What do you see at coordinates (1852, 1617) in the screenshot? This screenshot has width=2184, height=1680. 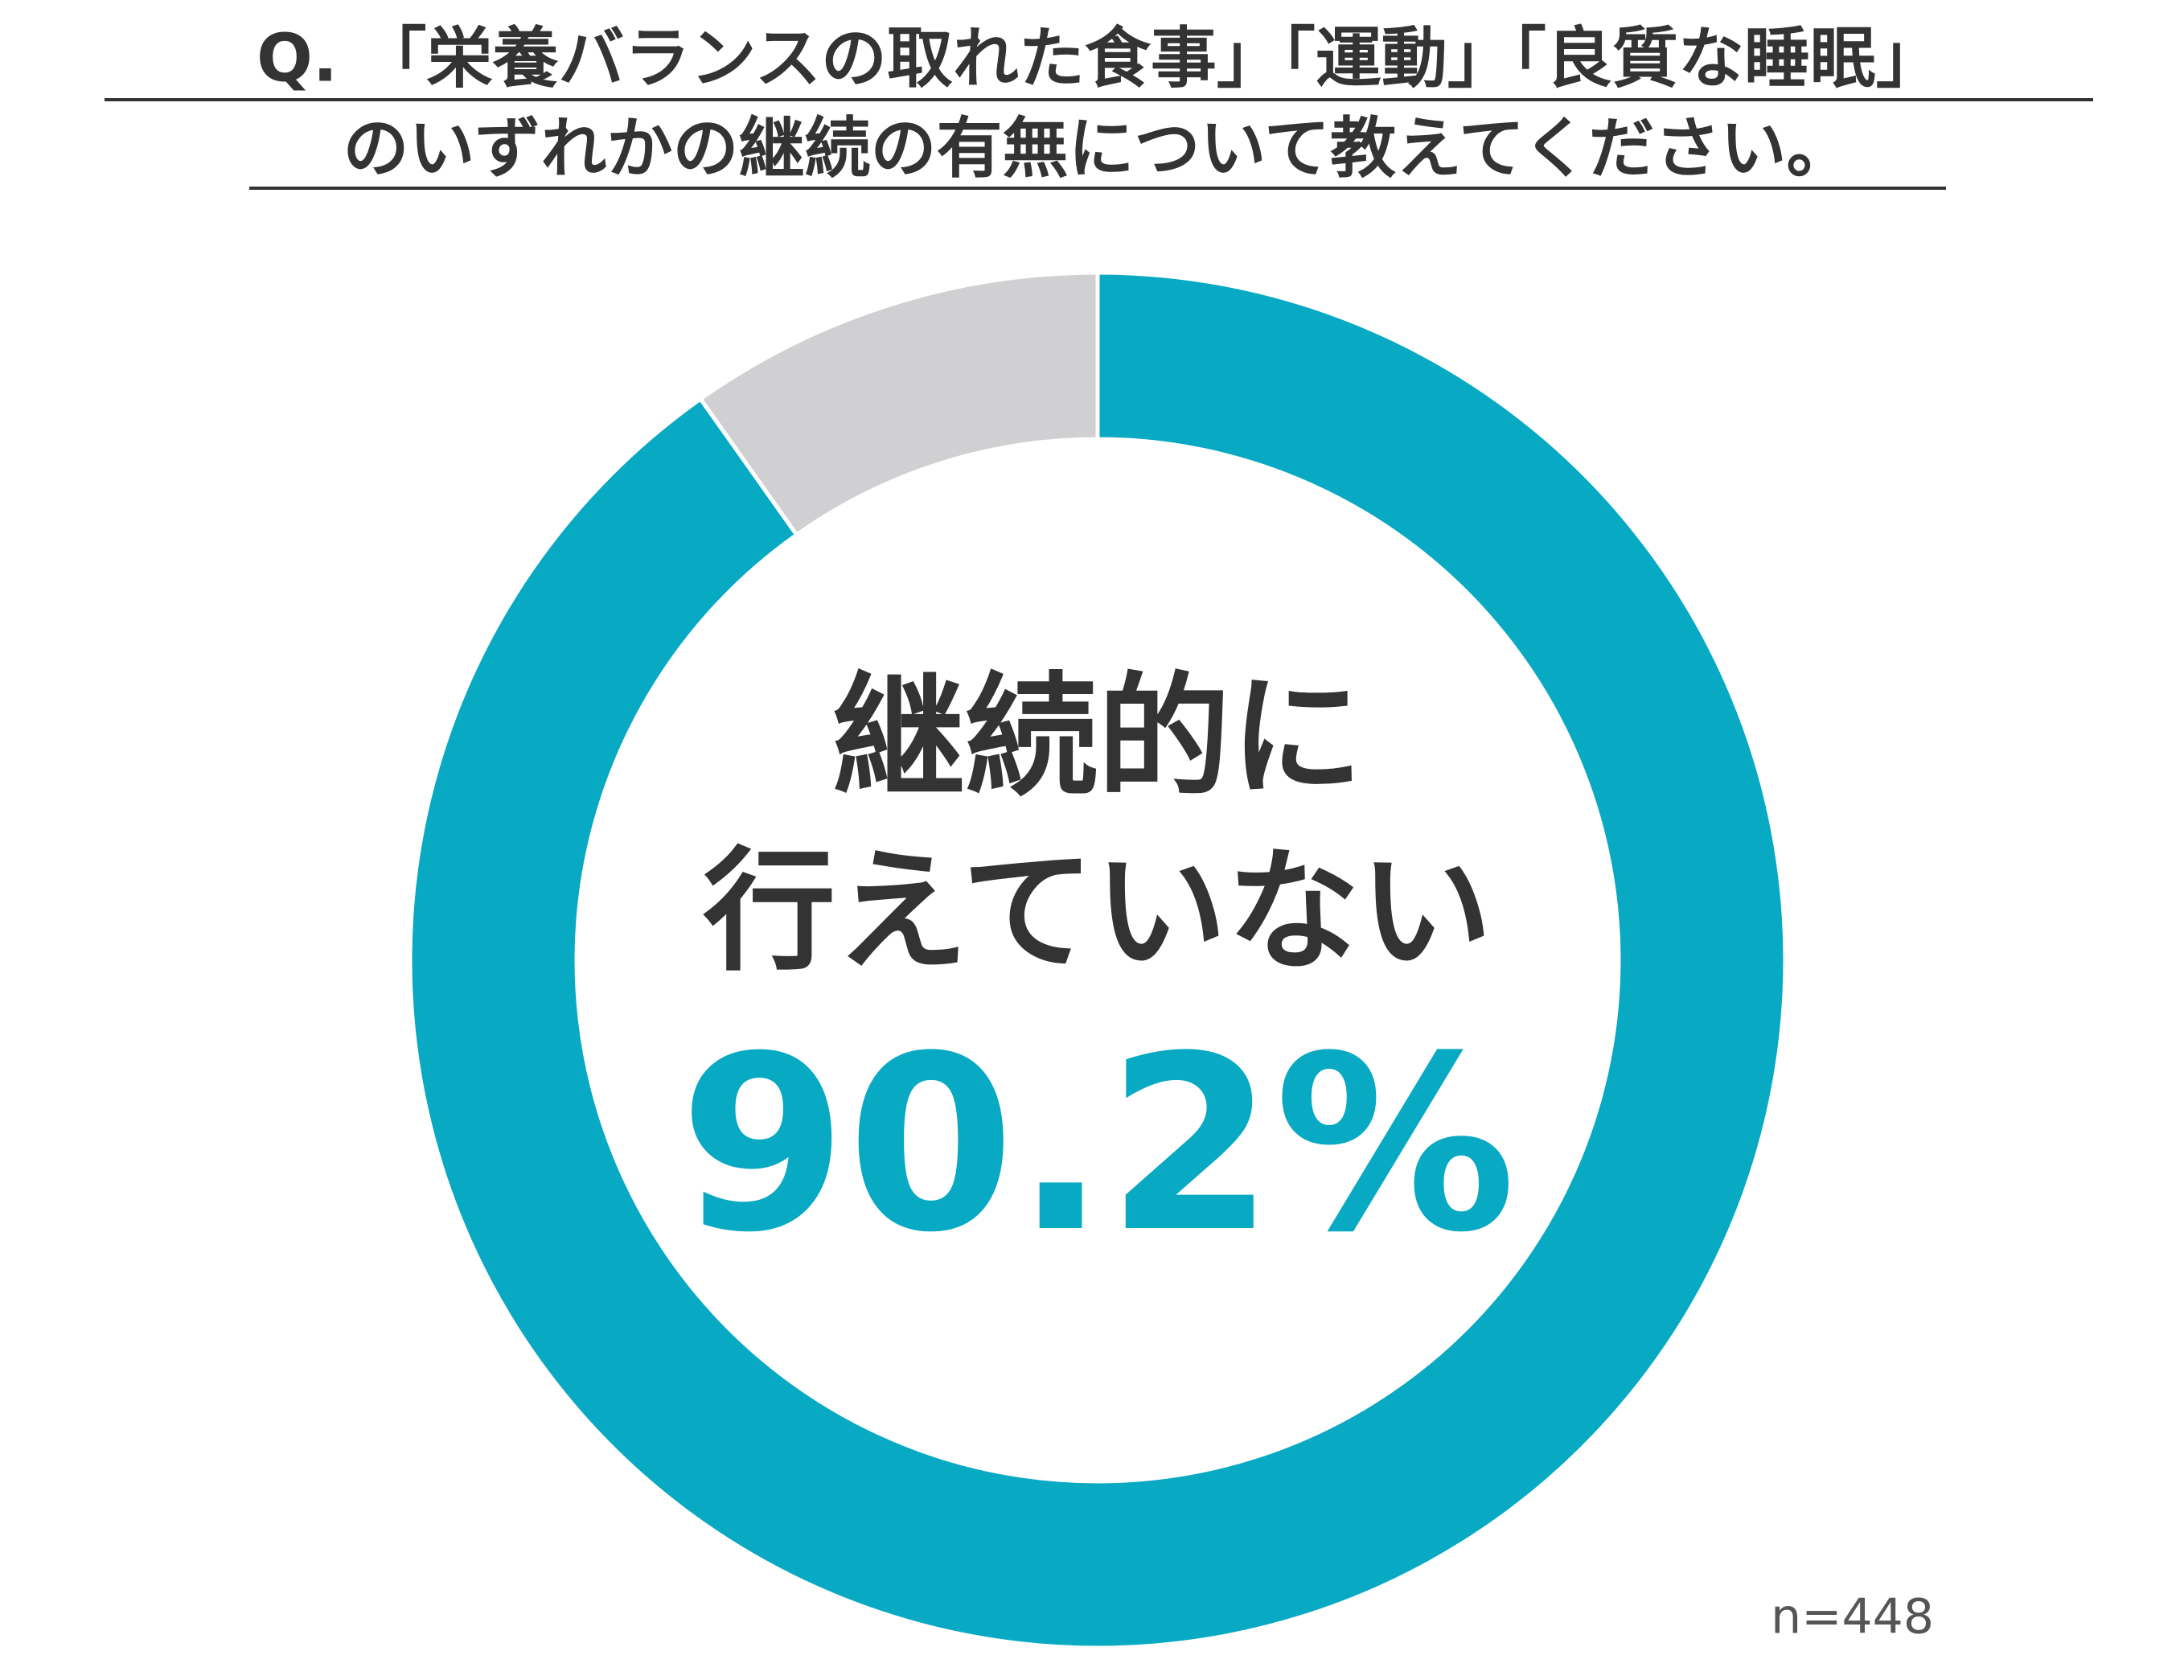 I see `sample-note: n=448` at bounding box center [1852, 1617].